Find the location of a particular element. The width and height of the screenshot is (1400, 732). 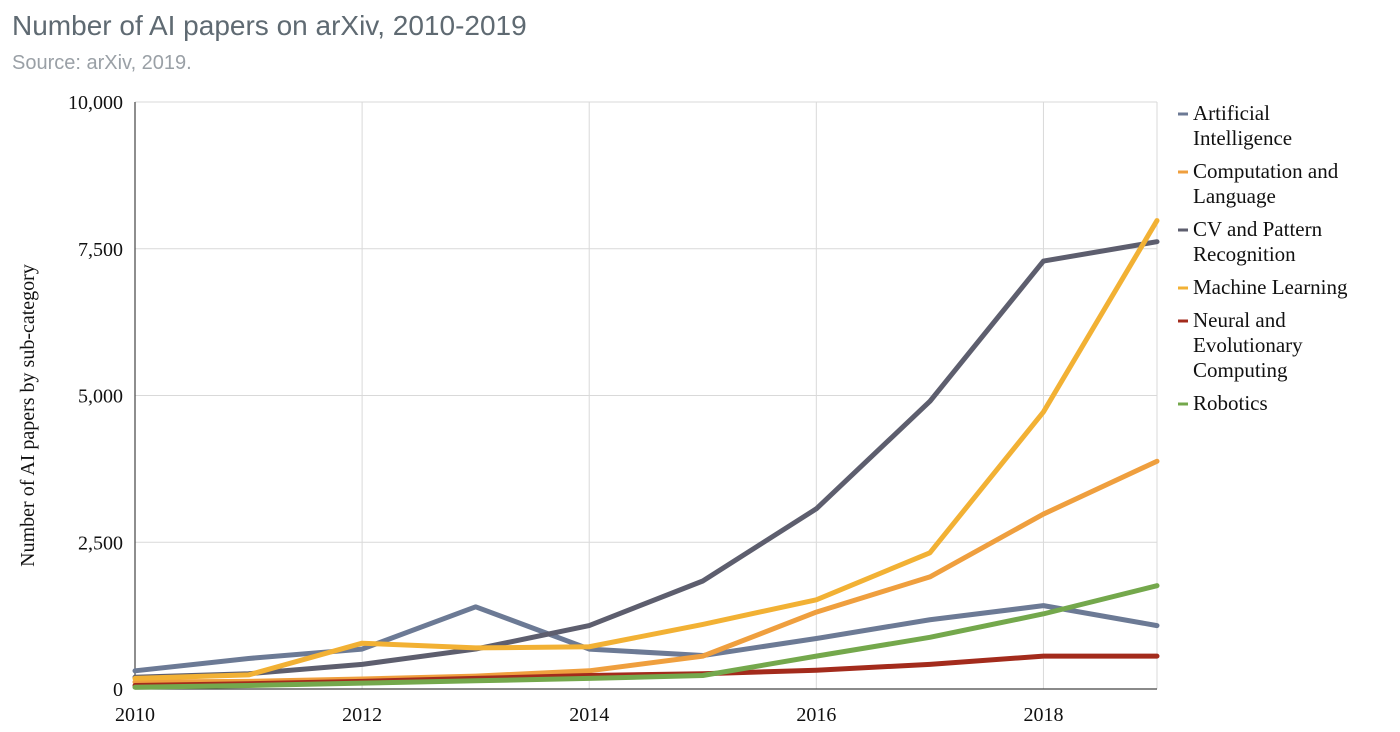

x-tick-label: 2016 is located at coordinates (816, 715).